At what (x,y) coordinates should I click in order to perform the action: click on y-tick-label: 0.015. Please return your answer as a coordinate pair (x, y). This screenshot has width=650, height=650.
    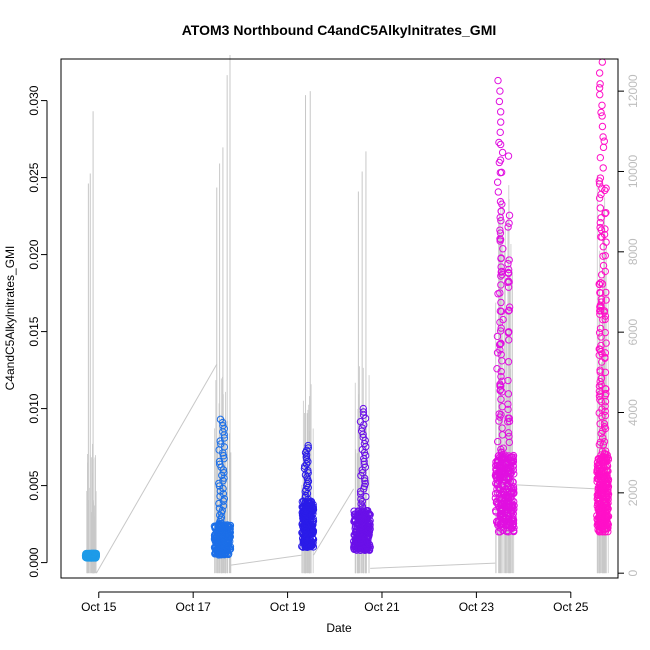
    Looking at the image, I should click on (34, 331).